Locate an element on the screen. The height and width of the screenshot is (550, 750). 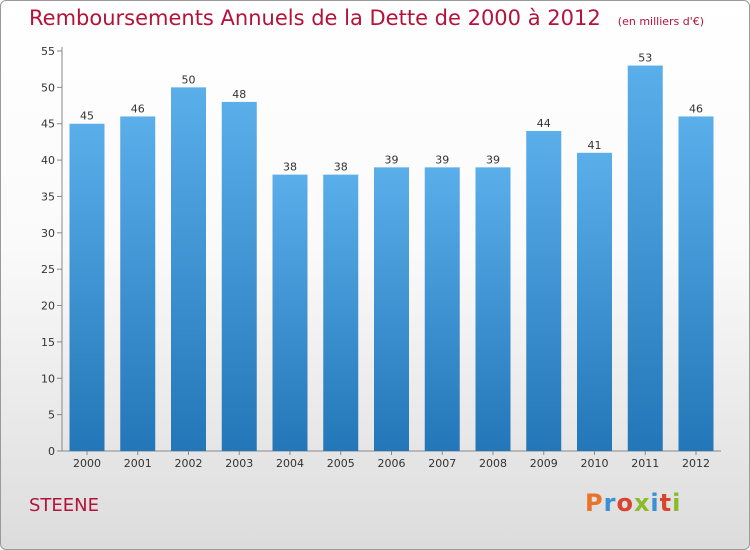
bar-2004 is located at coordinates (290, 313).